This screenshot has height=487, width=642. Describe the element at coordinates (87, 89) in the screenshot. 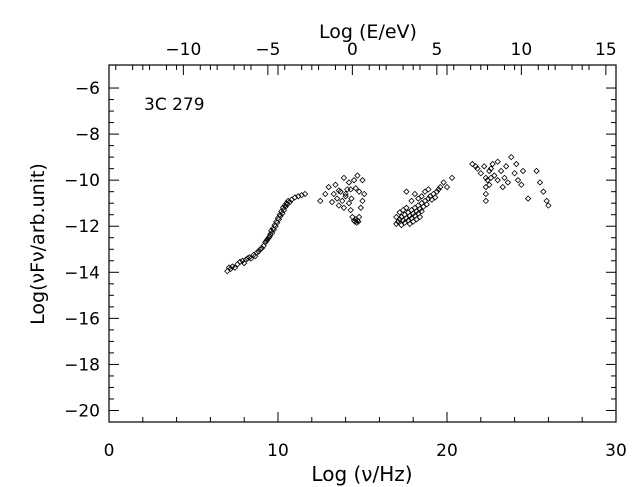

I see `y-tick-label: −6` at that location.